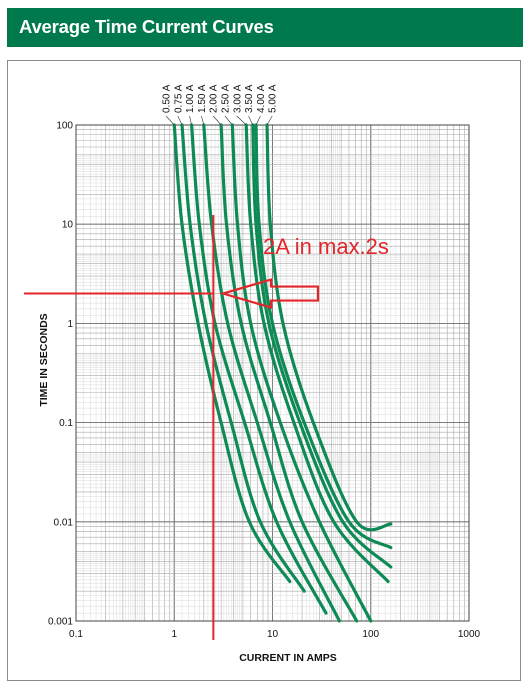 The image size is (531, 691). Describe the element at coordinates (190, 98) in the screenshot. I see `series-label: 1.00 A` at that location.